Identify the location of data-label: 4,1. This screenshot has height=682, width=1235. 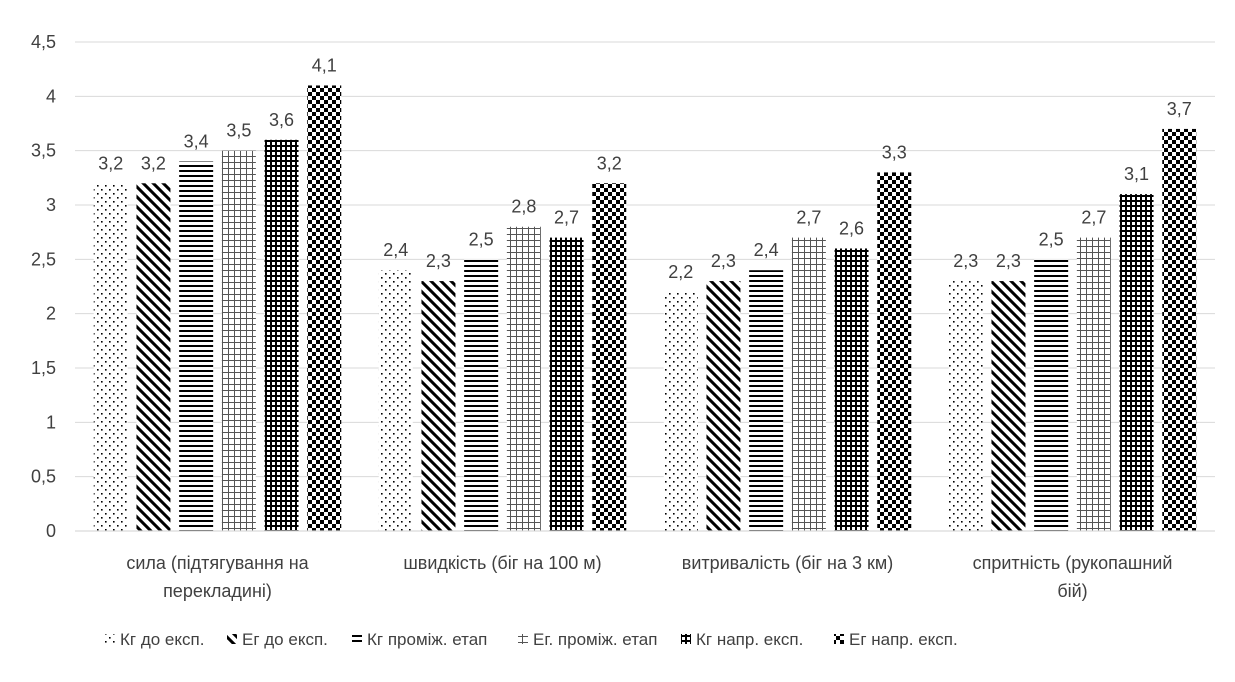
(324, 65).